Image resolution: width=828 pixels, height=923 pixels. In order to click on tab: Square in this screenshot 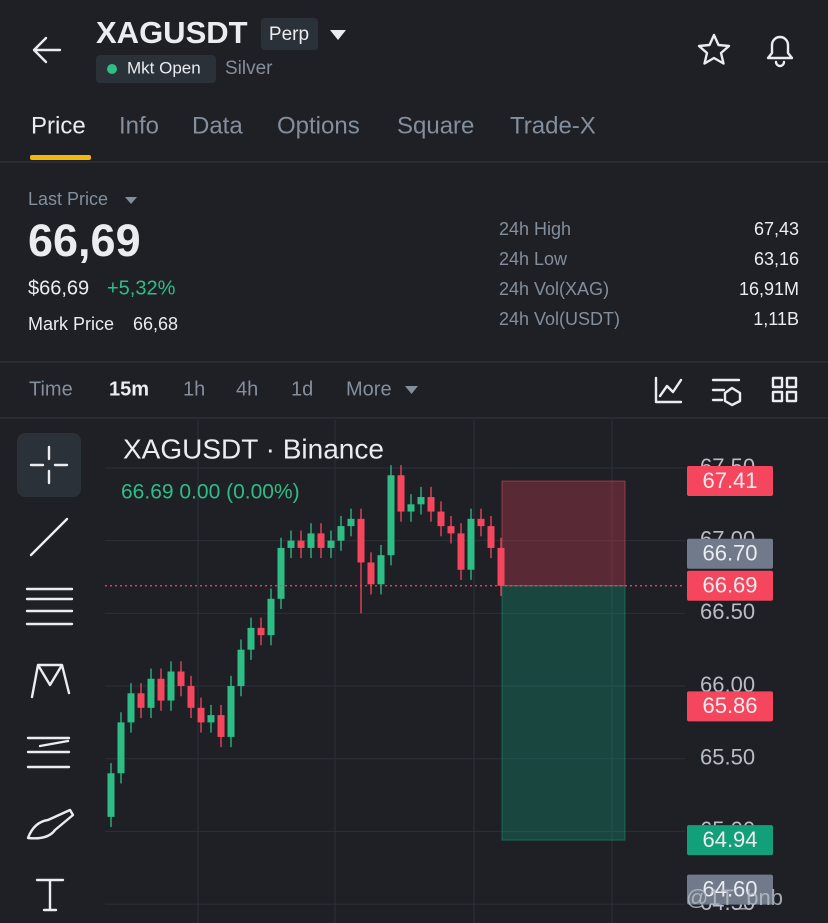, I will do `click(435, 125)`.